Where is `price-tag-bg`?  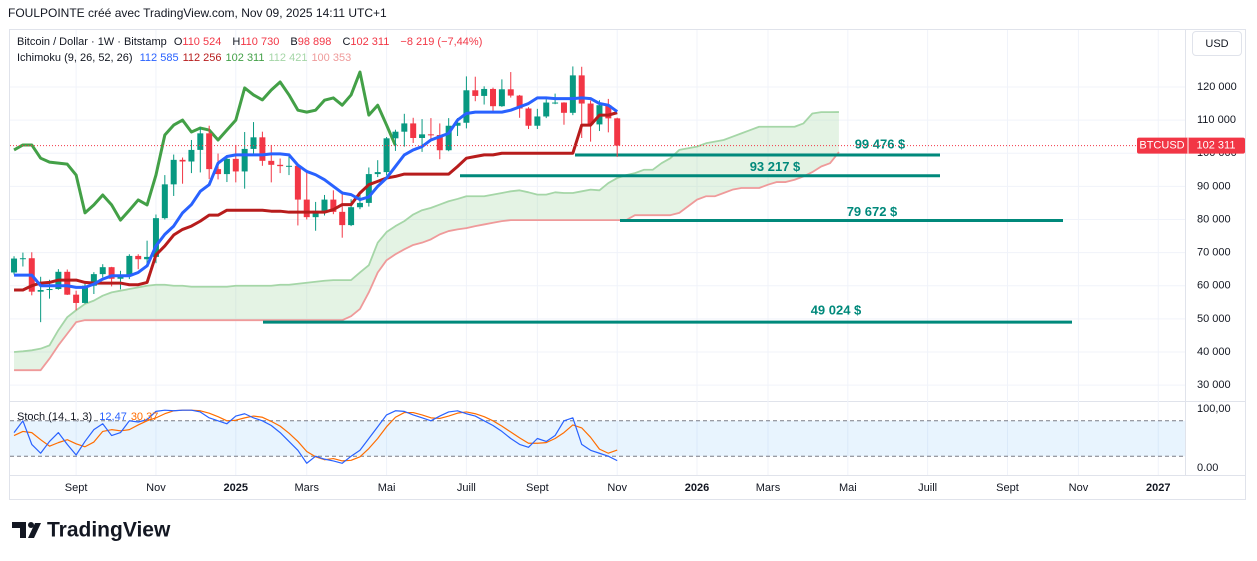 price-tag-bg is located at coordinates (1191, 145).